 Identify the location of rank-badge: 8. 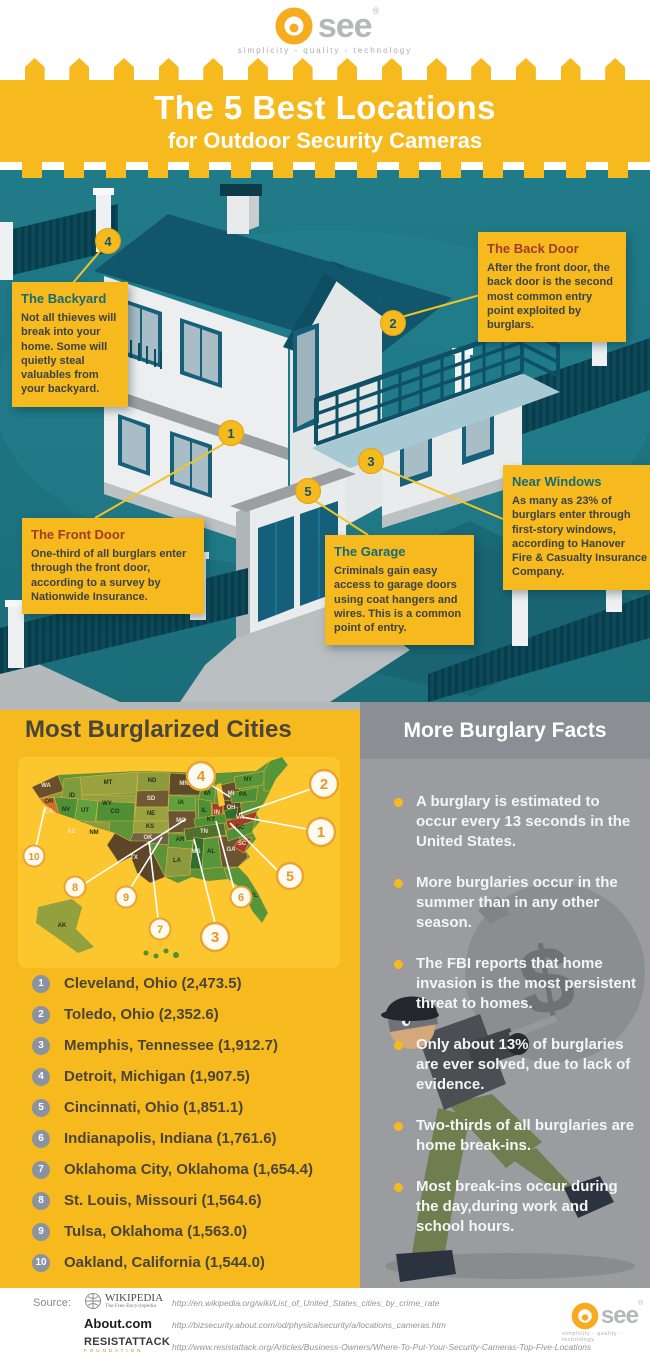
(41, 1200).